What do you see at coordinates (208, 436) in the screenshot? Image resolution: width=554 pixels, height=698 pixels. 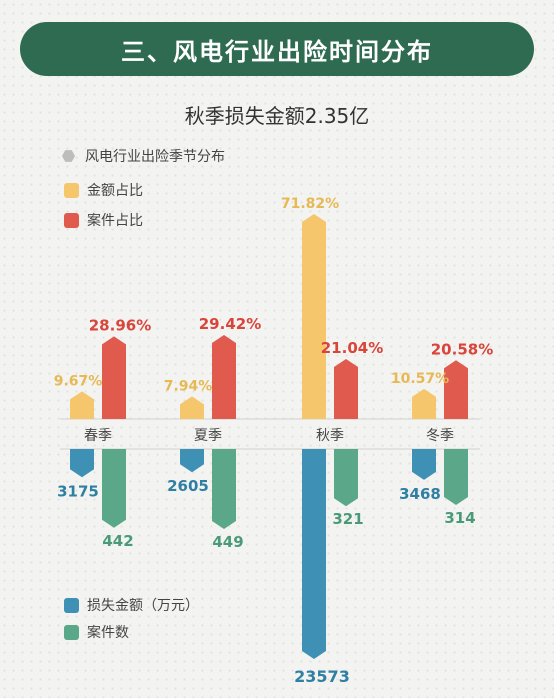 I see `category-label: 夏季` at bounding box center [208, 436].